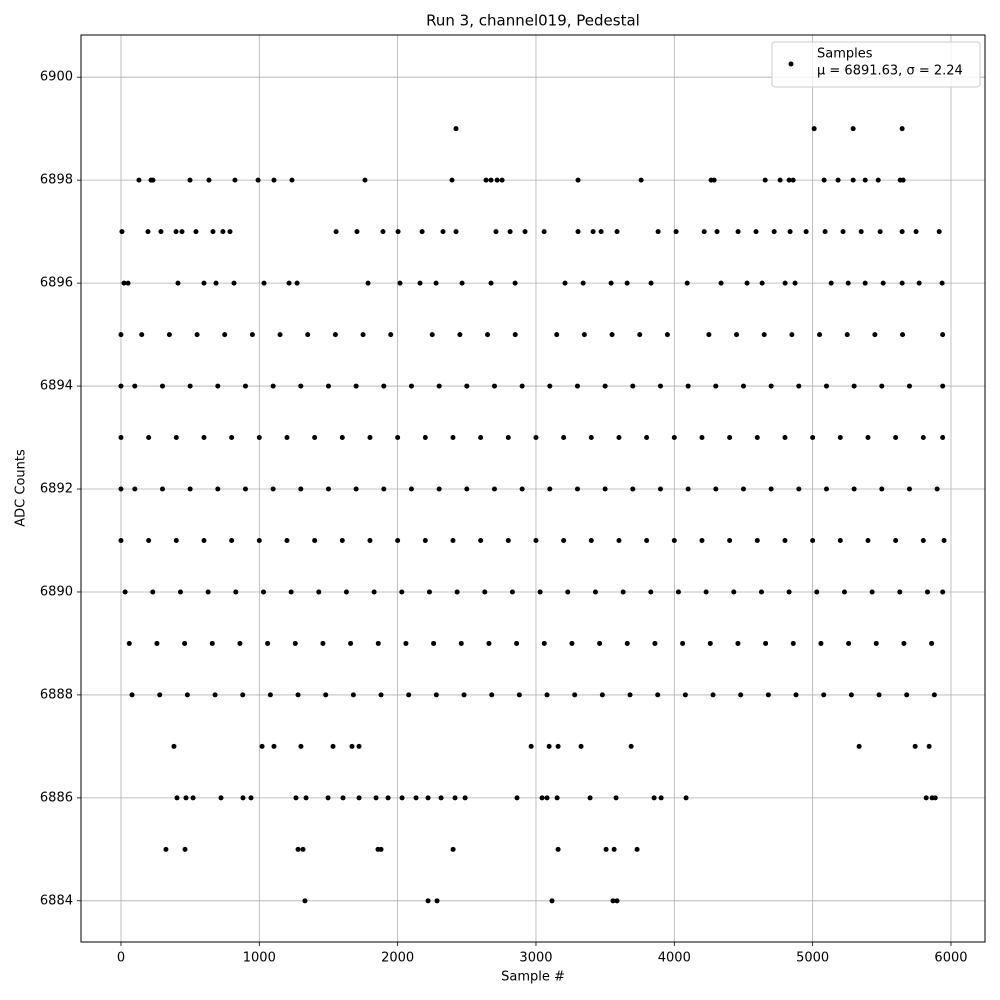 This screenshot has width=1000, height=1000. Describe the element at coordinates (56, 900) in the screenshot. I see `y-tick-label: 6884` at that location.